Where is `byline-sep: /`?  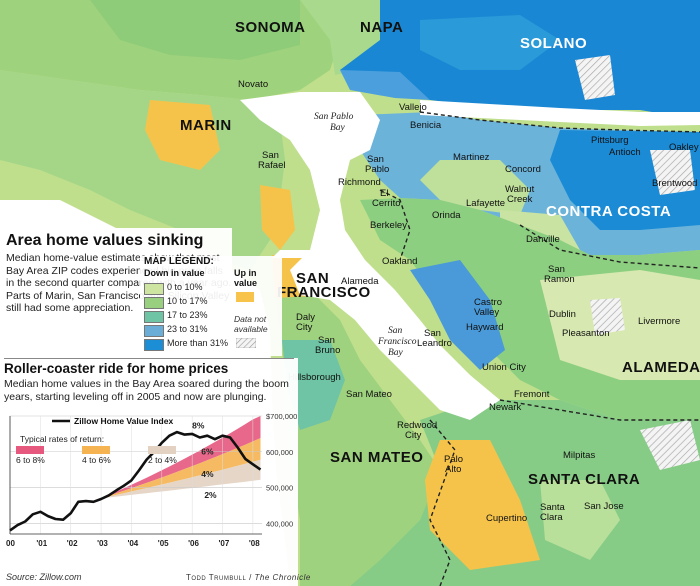 byline-sep: / is located at coordinates (252, 577).